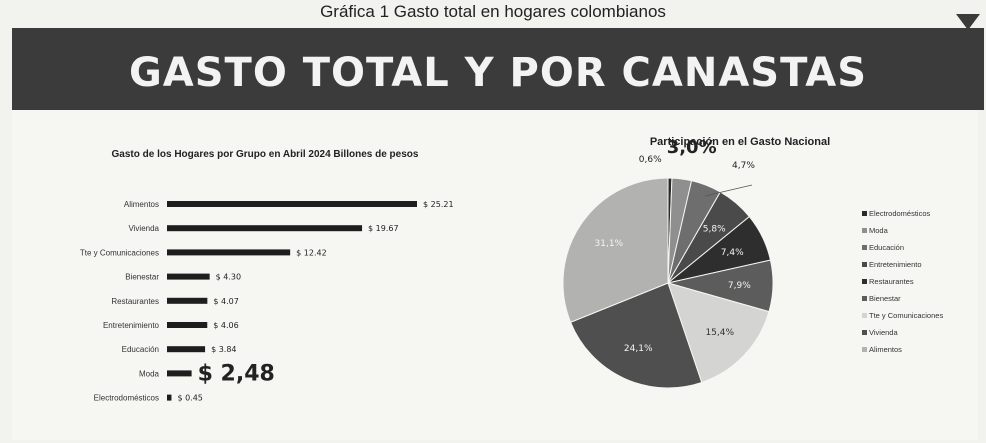 This screenshot has width=986, height=443. I want to click on legend-label: Educación, so click(887, 247).